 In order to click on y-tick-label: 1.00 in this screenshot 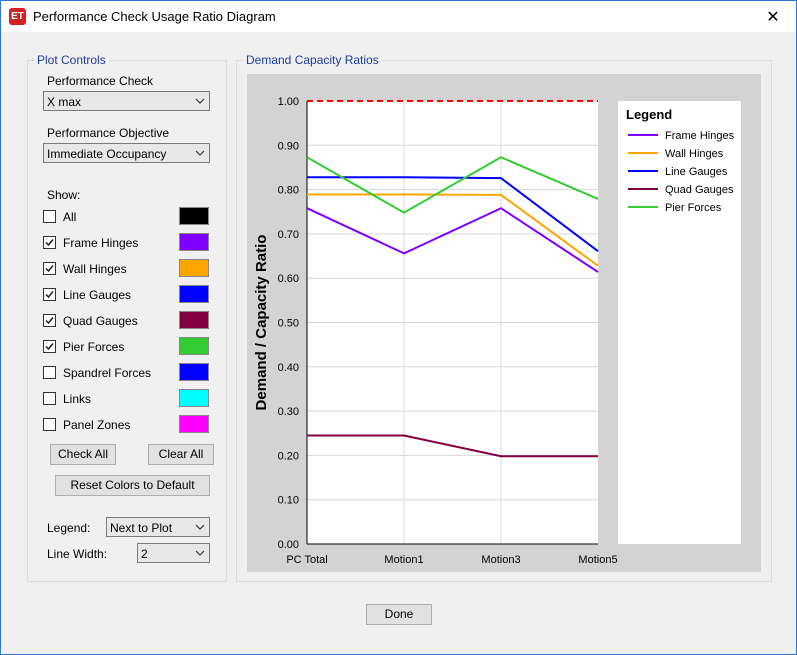, I will do `click(288, 102)`.